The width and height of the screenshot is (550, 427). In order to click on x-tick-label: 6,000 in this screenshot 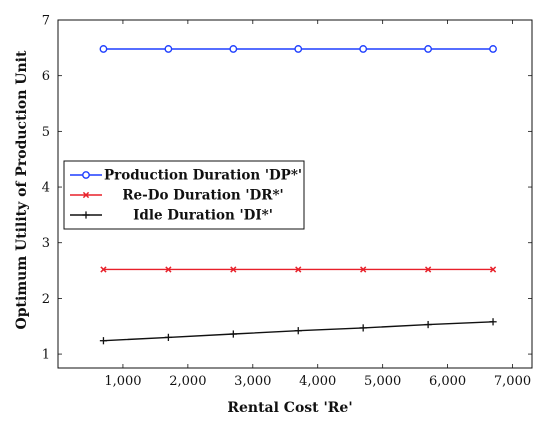, I will do `click(447, 381)`.